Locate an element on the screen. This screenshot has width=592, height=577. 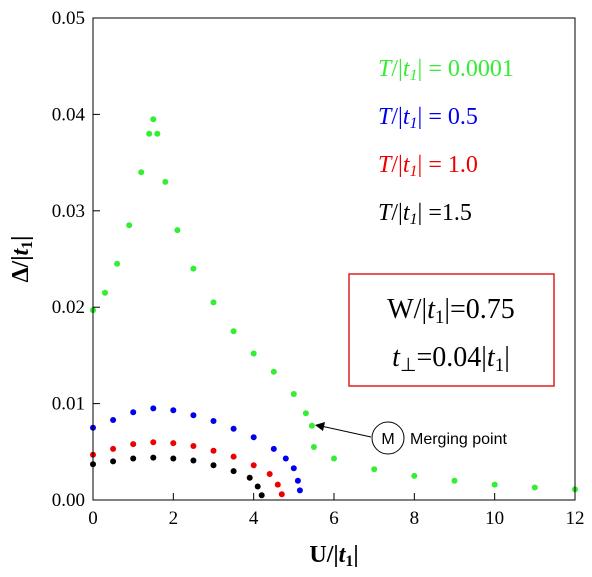
x-axis-label: U/|t1| is located at coordinates (333, 556).